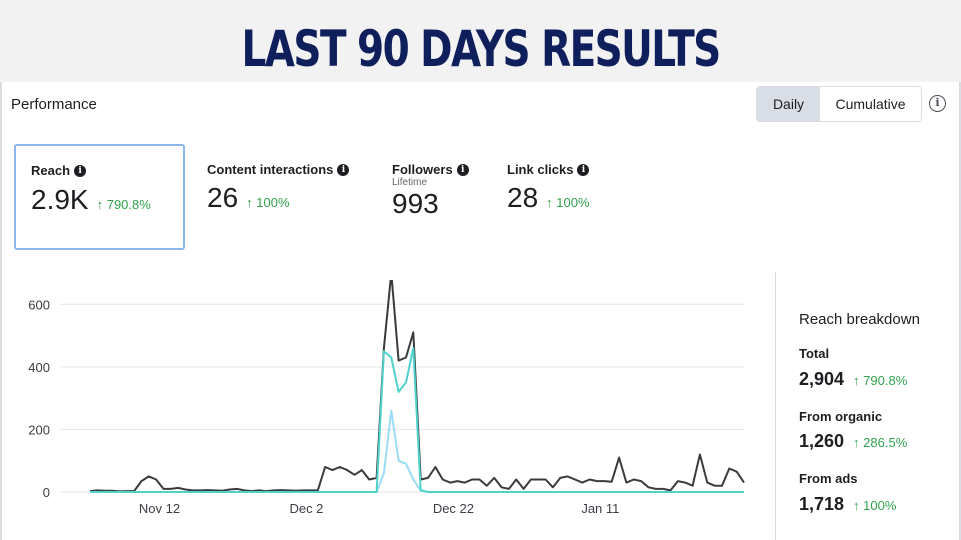 The height and width of the screenshot is (540, 961). Describe the element at coordinates (841, 416) in the screenshot. I see `breakdown-label-organic: From organic` at that location.